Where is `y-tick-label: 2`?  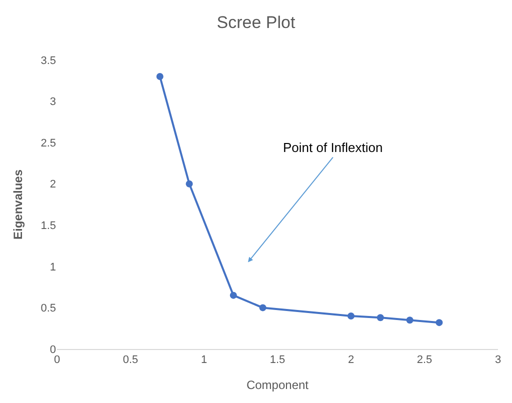
y-tick-label: 2 is located at coordinates (53, 184).